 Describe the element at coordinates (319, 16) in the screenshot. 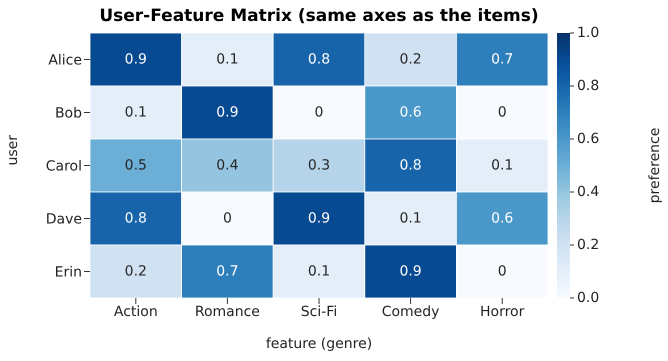

I see `chart-title: User-Feature Matrix (same axes as the items)` at that location.